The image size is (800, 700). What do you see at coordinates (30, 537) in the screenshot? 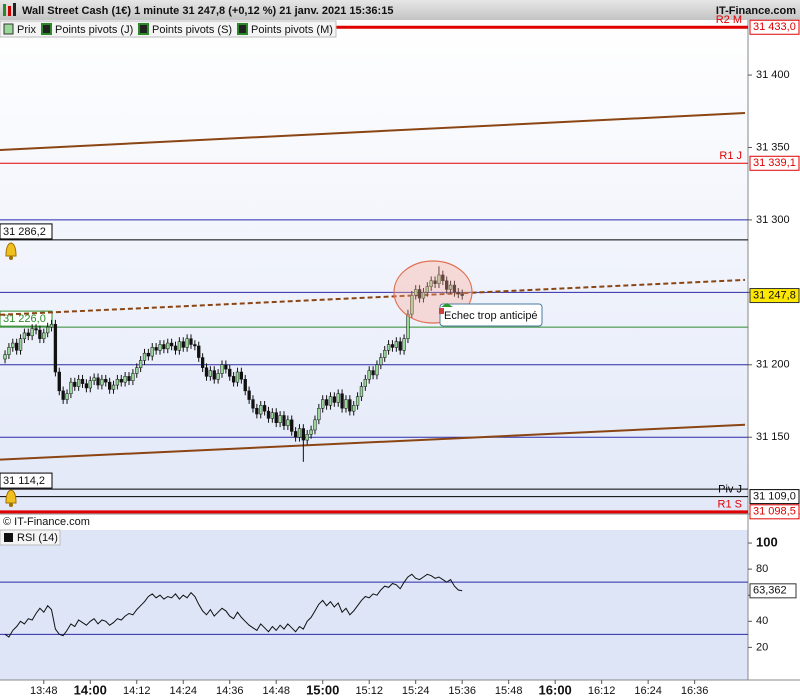
I see `rsi-label-box` at bounding box center [30, 537].